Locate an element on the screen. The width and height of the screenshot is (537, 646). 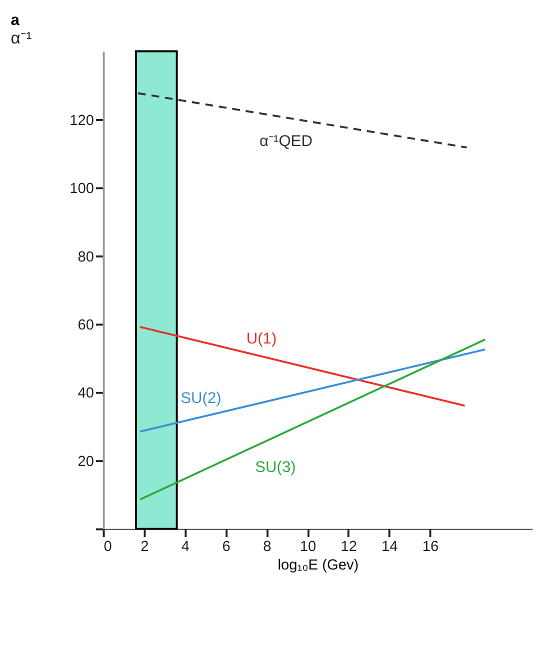
x-tick-label: 2 is located at coordinates (144, 546).